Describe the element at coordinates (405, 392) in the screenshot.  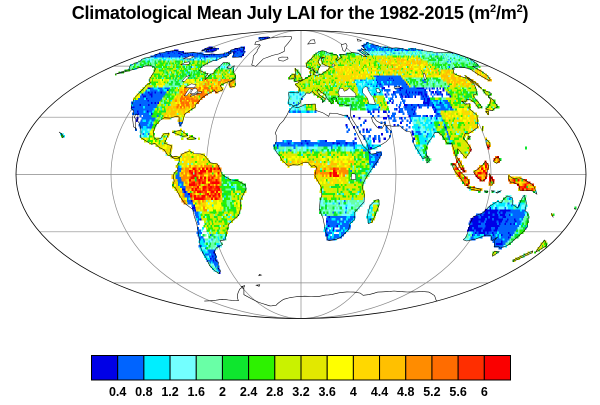
I see `svg-text: 4.8` at that location.